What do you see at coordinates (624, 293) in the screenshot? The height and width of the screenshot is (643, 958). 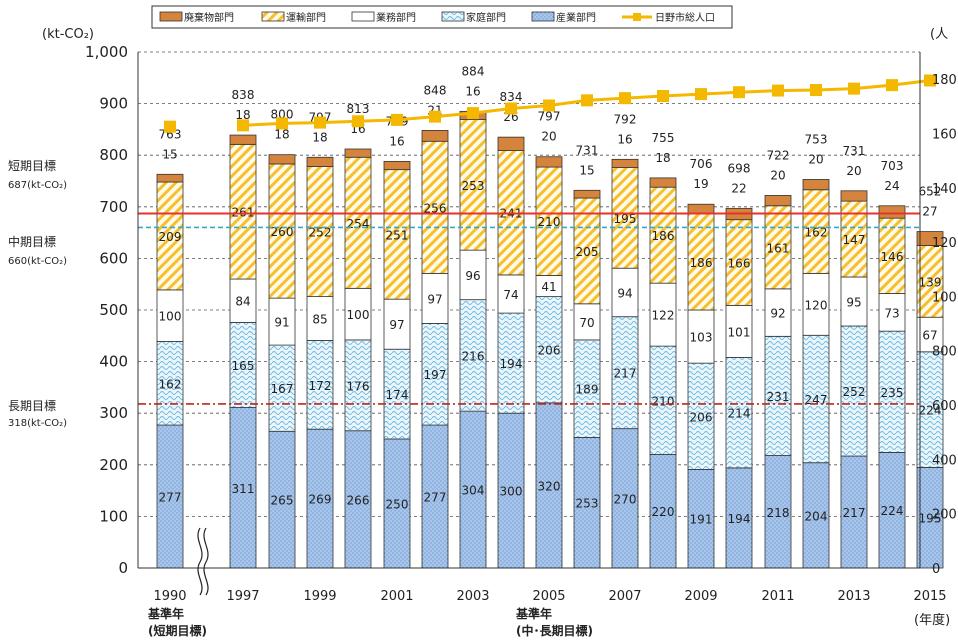 I see `label-business: 94` at bounding box center [624, 293].